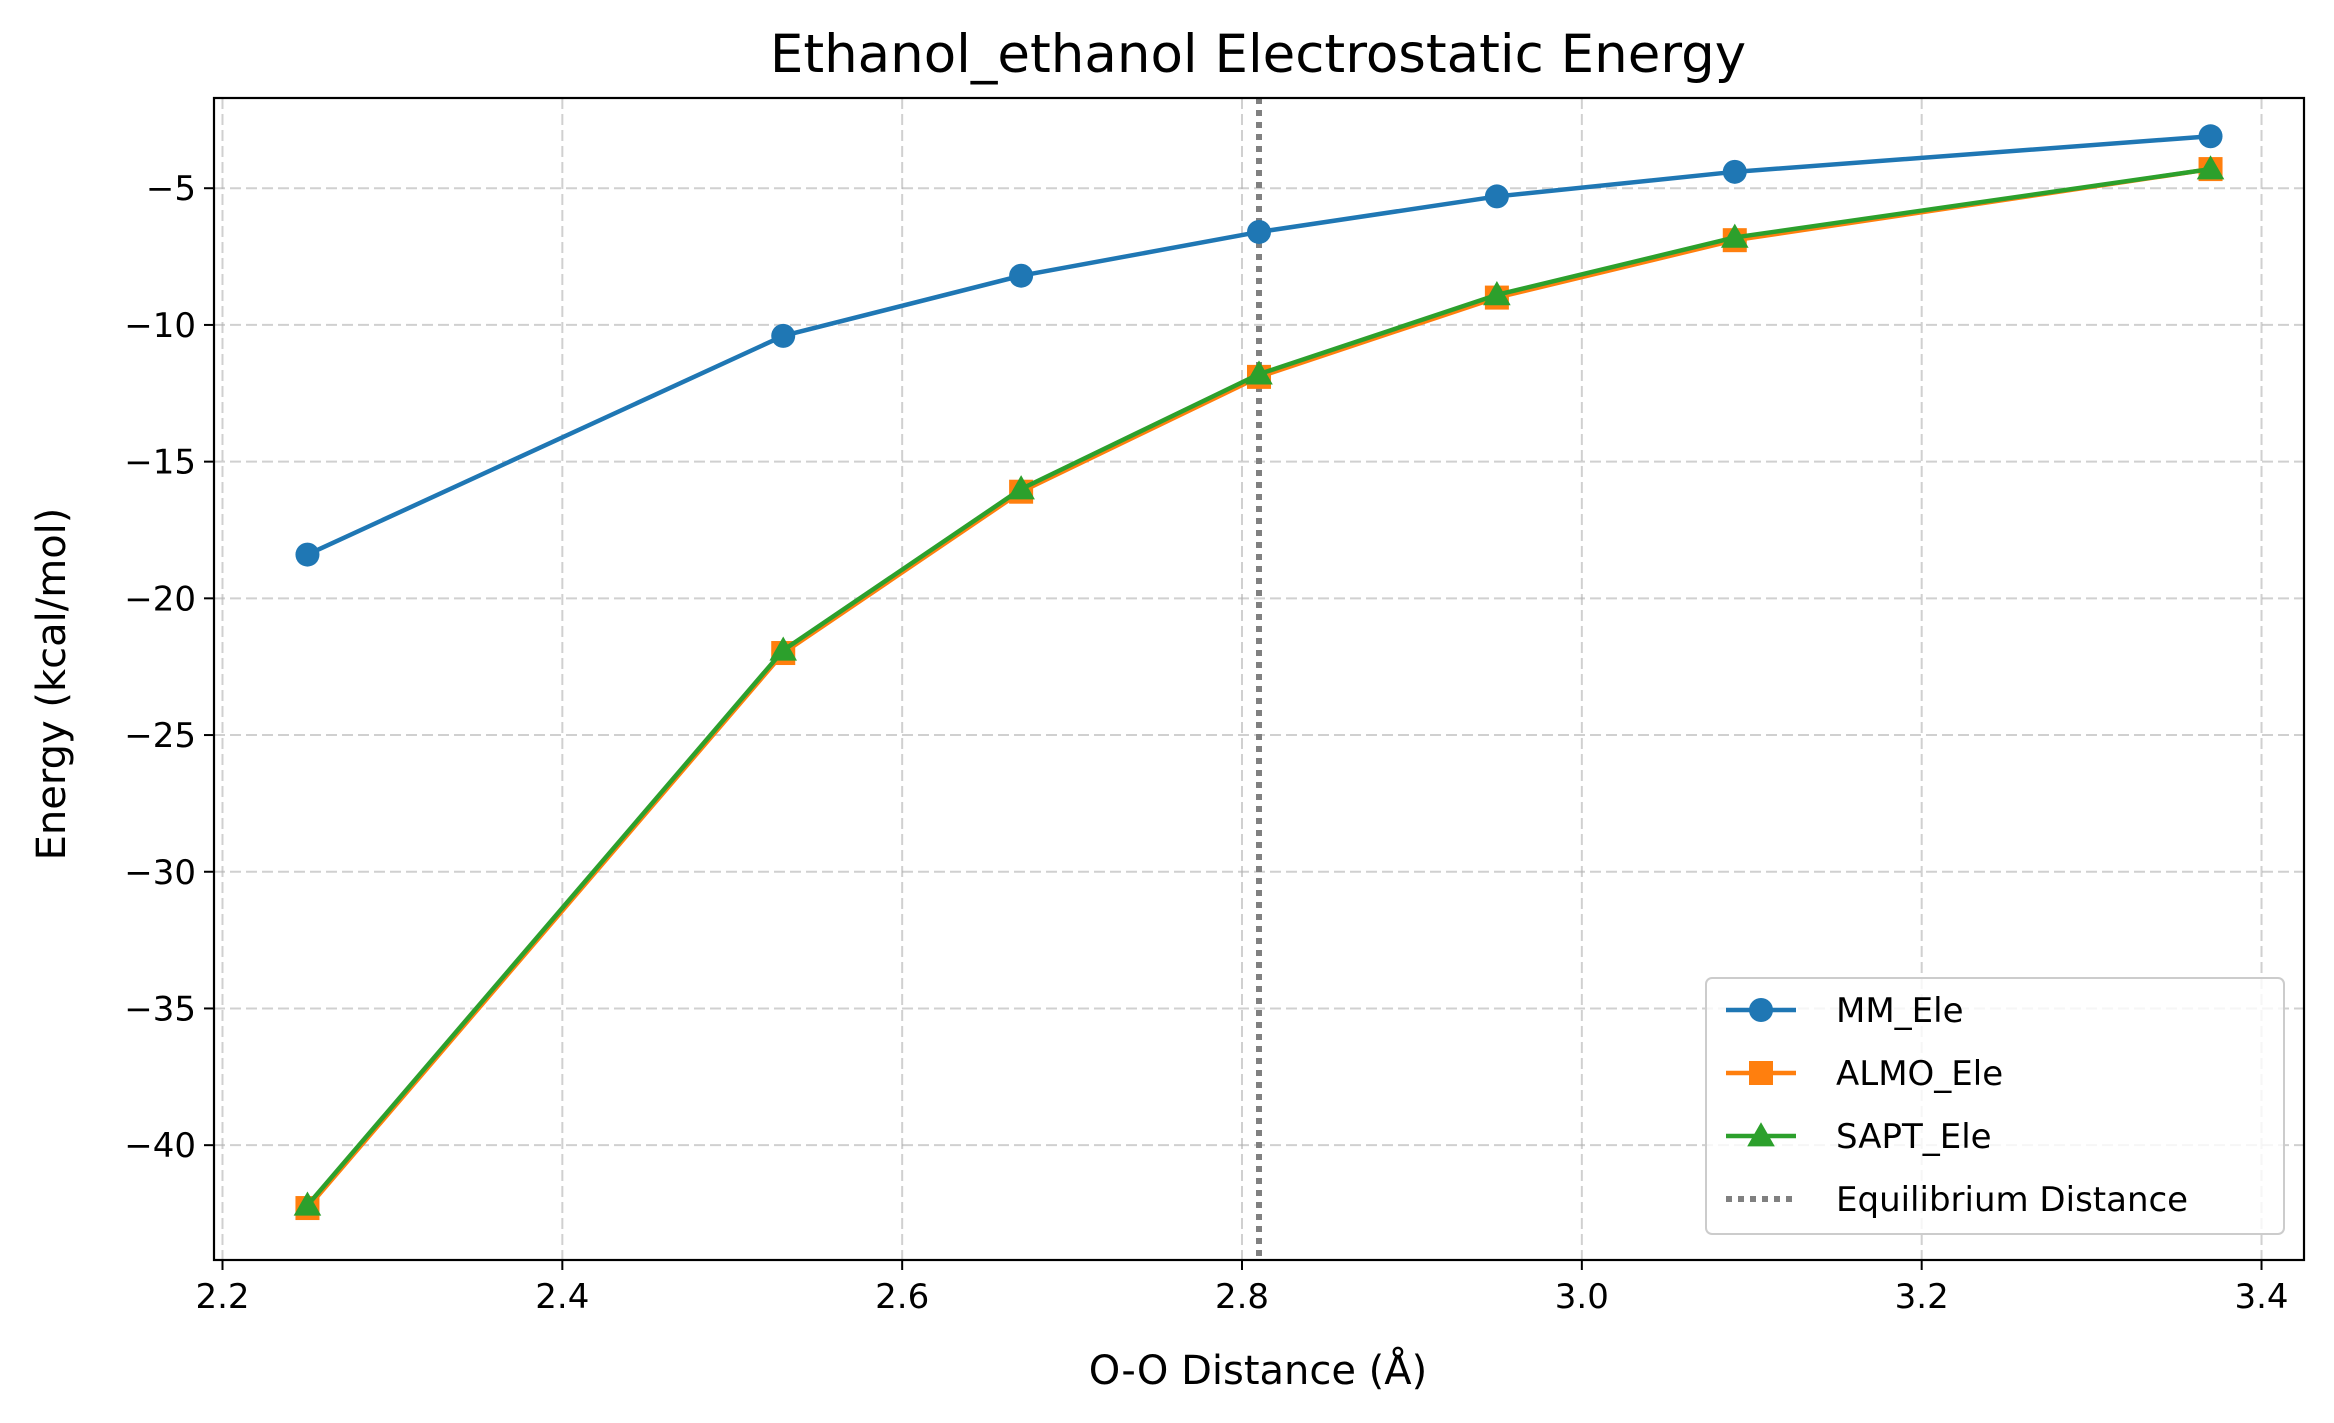 The width and height of the screenshot is (2334, 1423). What do you see at coordinates (1914, 1137) in the screenshot?
I see `legend-label: SAPT_Ele` at bounding box center [1914, 1137].